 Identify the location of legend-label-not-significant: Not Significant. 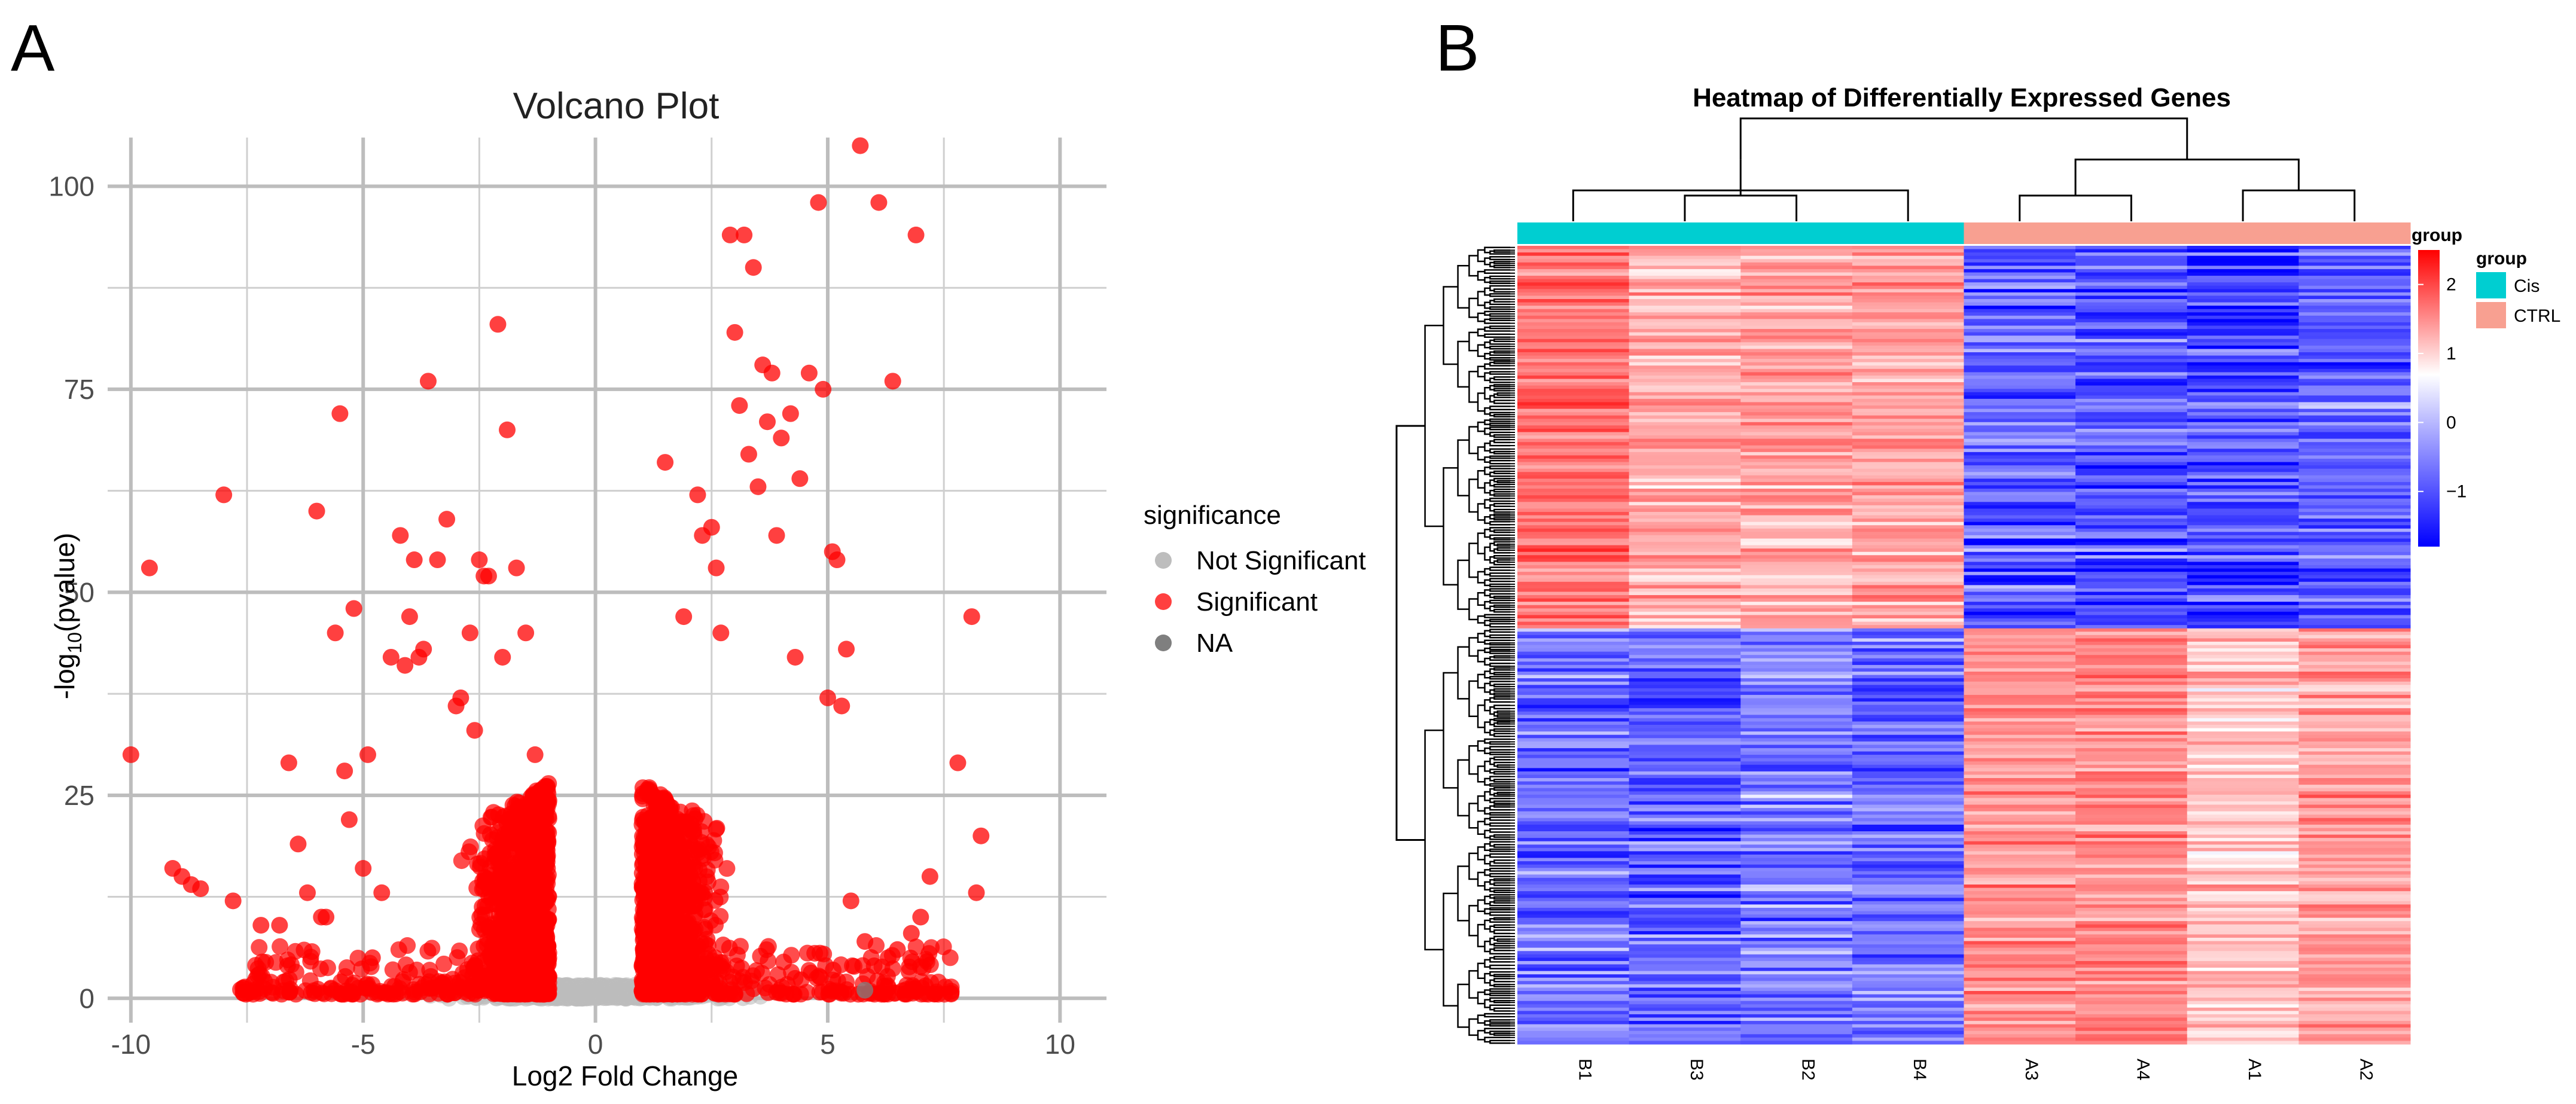
(1281, 560).